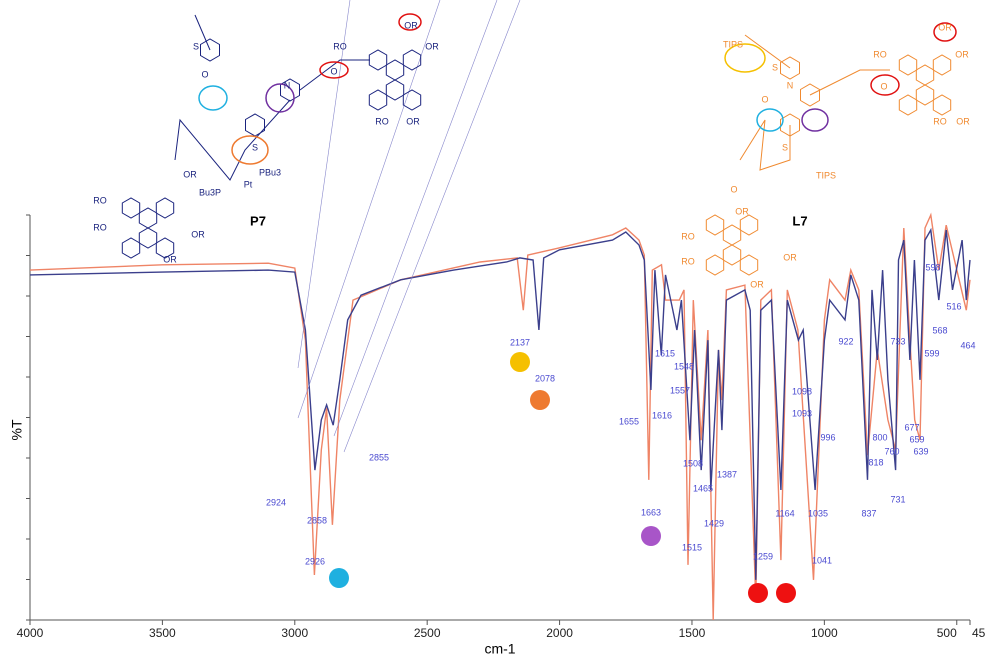 This screenshot has width=985, height=658. I want to click on peak-label: 2926, so click(315, 561).